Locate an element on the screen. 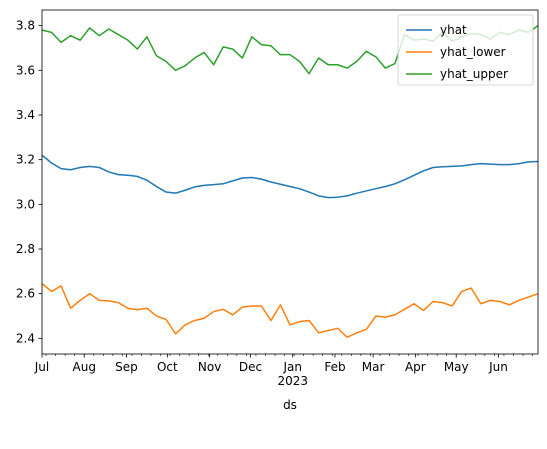 The image size is (547, 449). x-tick-label: Sep is located at coordinates (126, 367).